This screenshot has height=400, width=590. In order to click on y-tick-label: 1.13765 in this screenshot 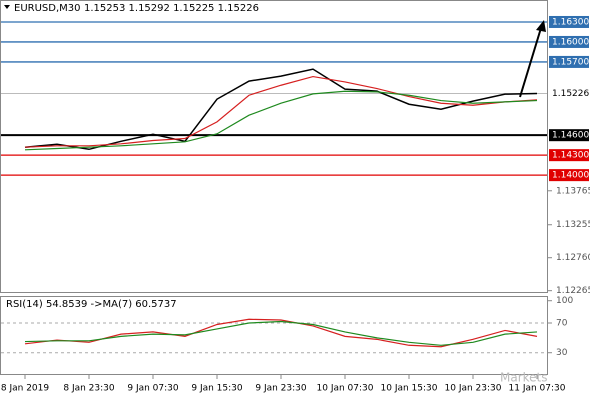, I will do `click(573, 191)`.